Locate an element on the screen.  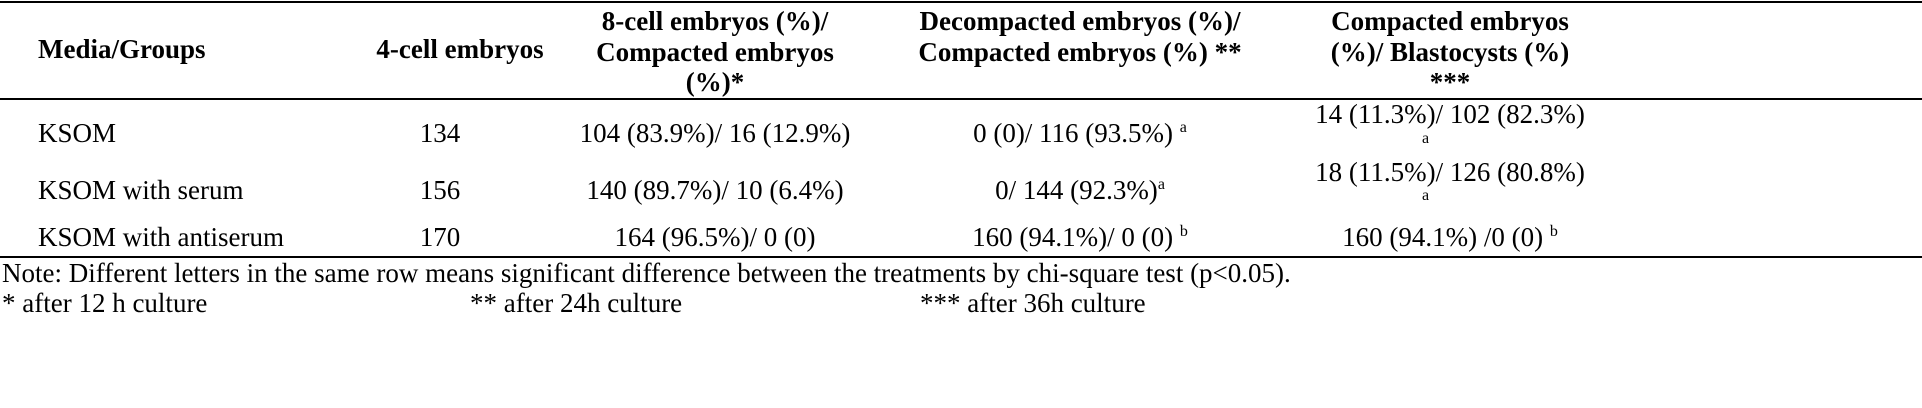
cell-decompacted: 160 (94.1%)/ 0 (0) b is located at coordinates (1080, 237).